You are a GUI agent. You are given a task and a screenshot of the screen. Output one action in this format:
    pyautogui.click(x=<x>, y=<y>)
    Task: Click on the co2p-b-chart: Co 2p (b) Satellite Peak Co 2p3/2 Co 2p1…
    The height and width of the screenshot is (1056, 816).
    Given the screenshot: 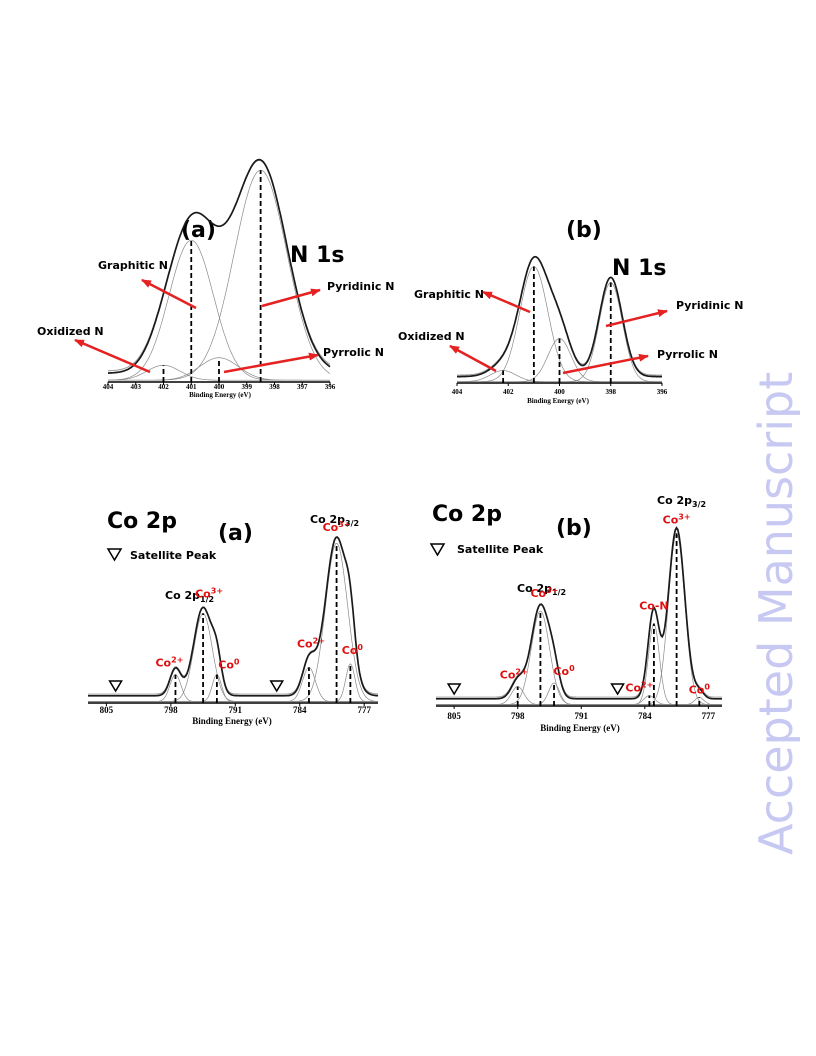 What is the action you would take?
    pyautogui.click(x=575, y=613)
    